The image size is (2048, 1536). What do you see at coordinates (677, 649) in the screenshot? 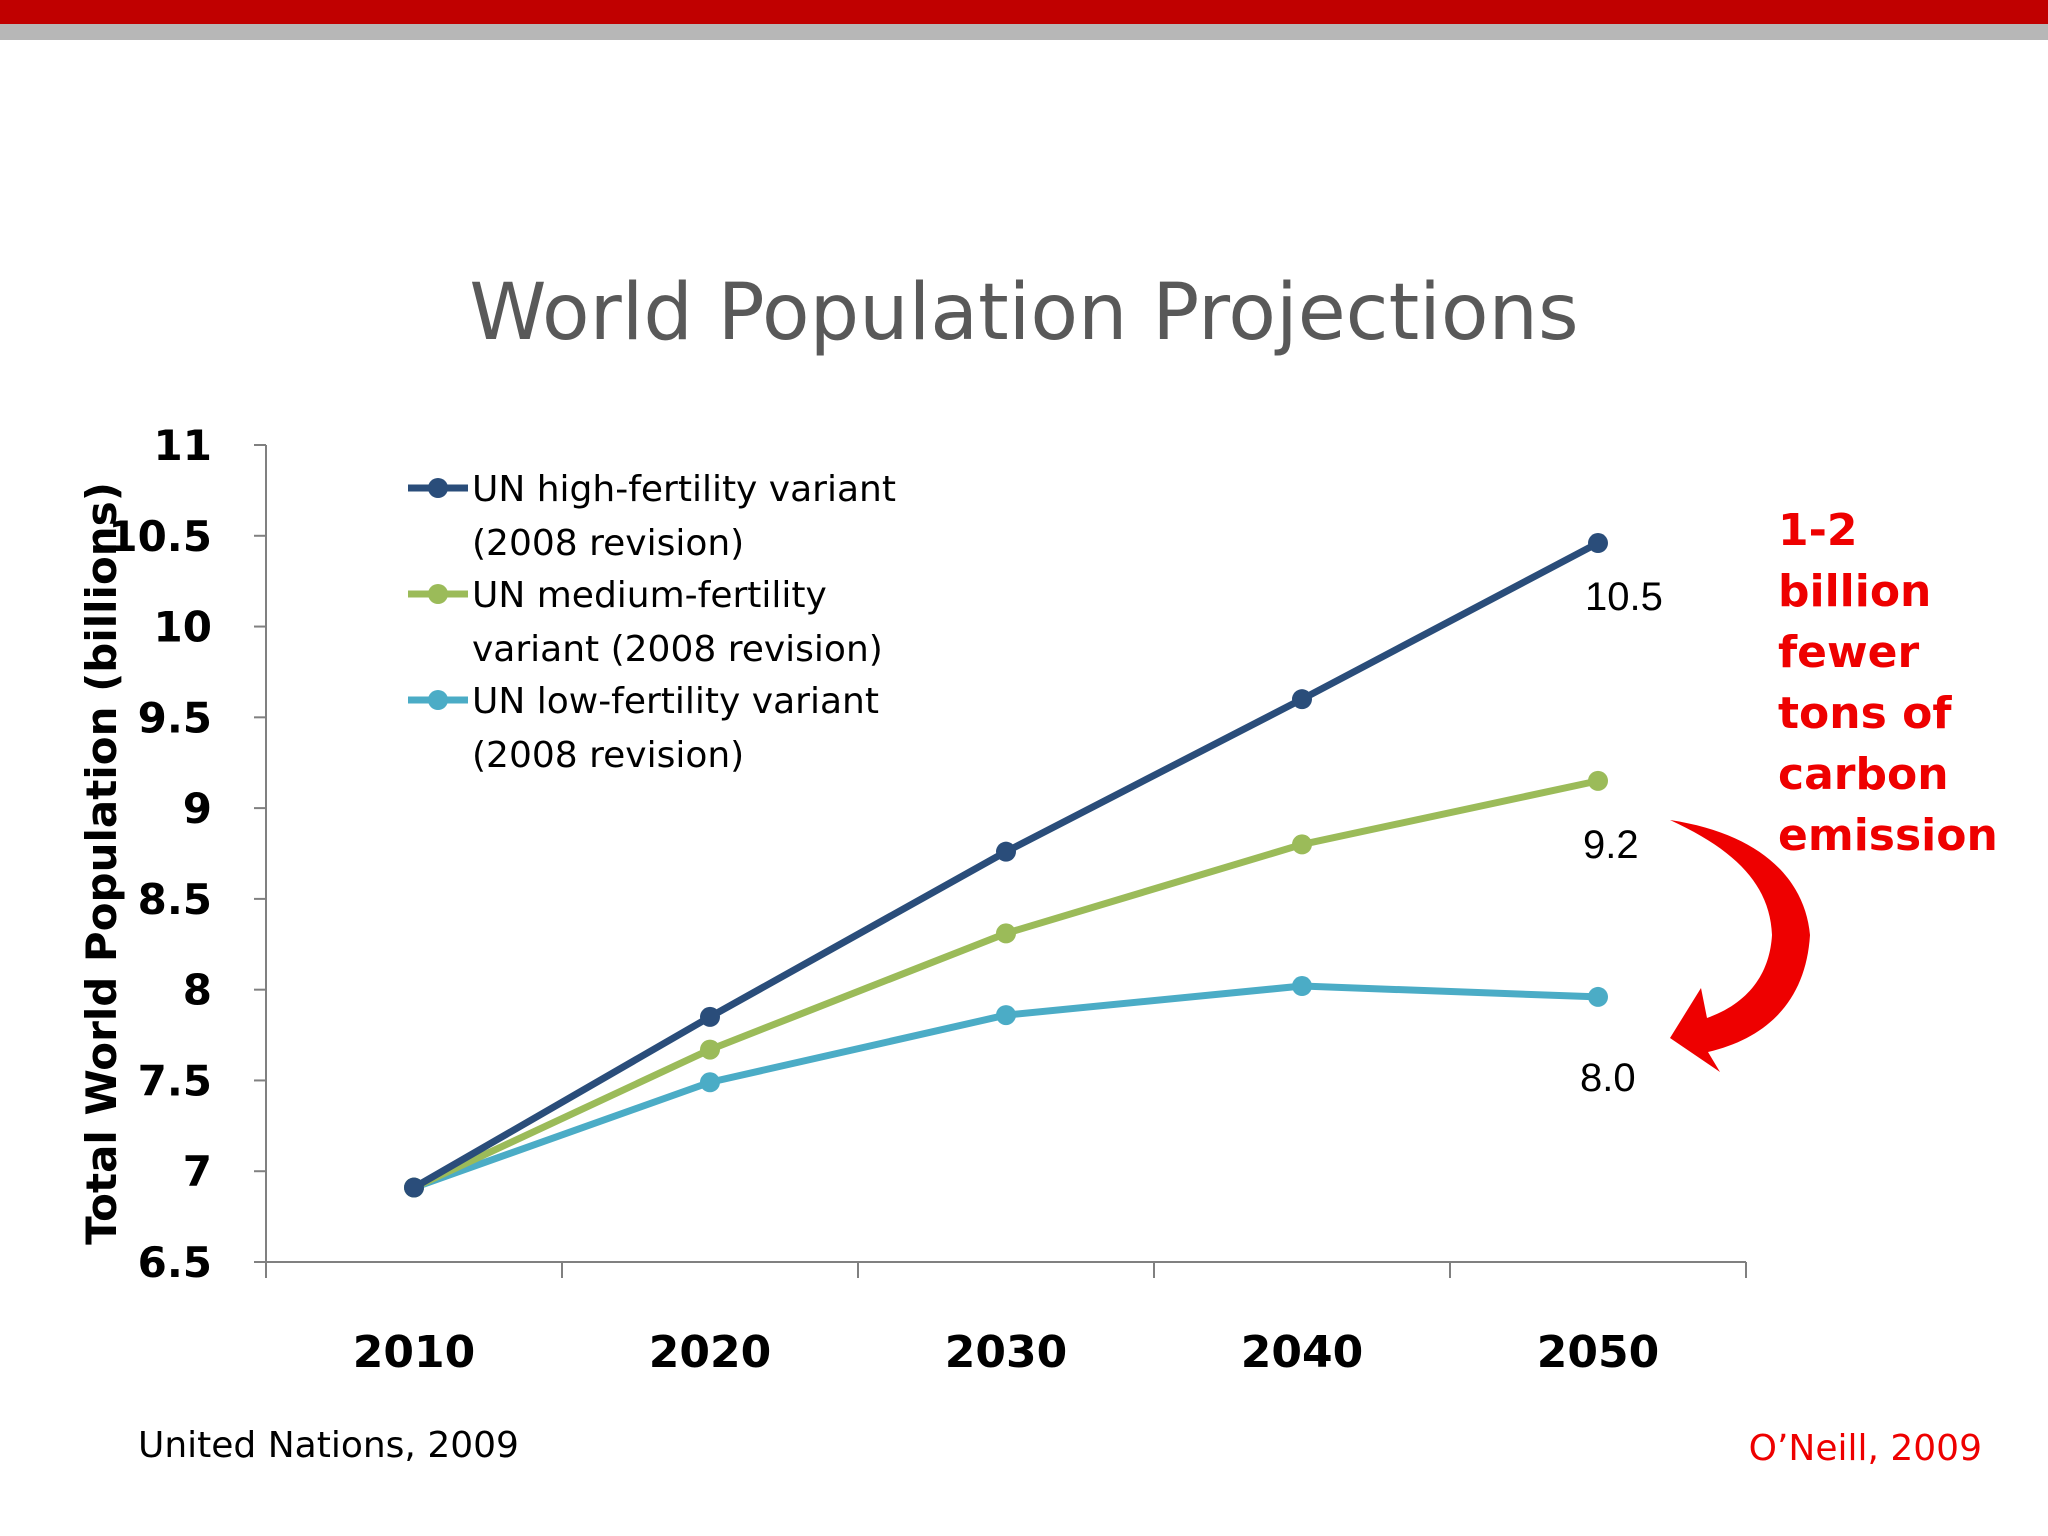
I see `legend-entry: variant (2008 revision)` at bounding box center [677, 649].